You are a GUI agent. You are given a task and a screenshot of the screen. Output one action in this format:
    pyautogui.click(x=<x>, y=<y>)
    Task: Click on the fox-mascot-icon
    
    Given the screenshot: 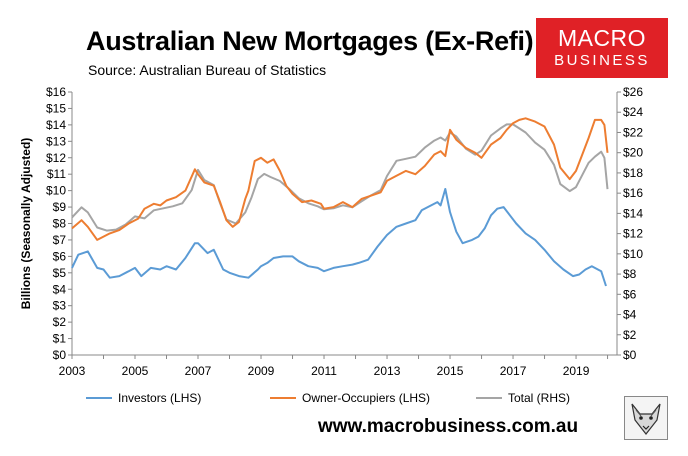 What is the action you would take?
    pyautogui.click(x=646, y=418)
    